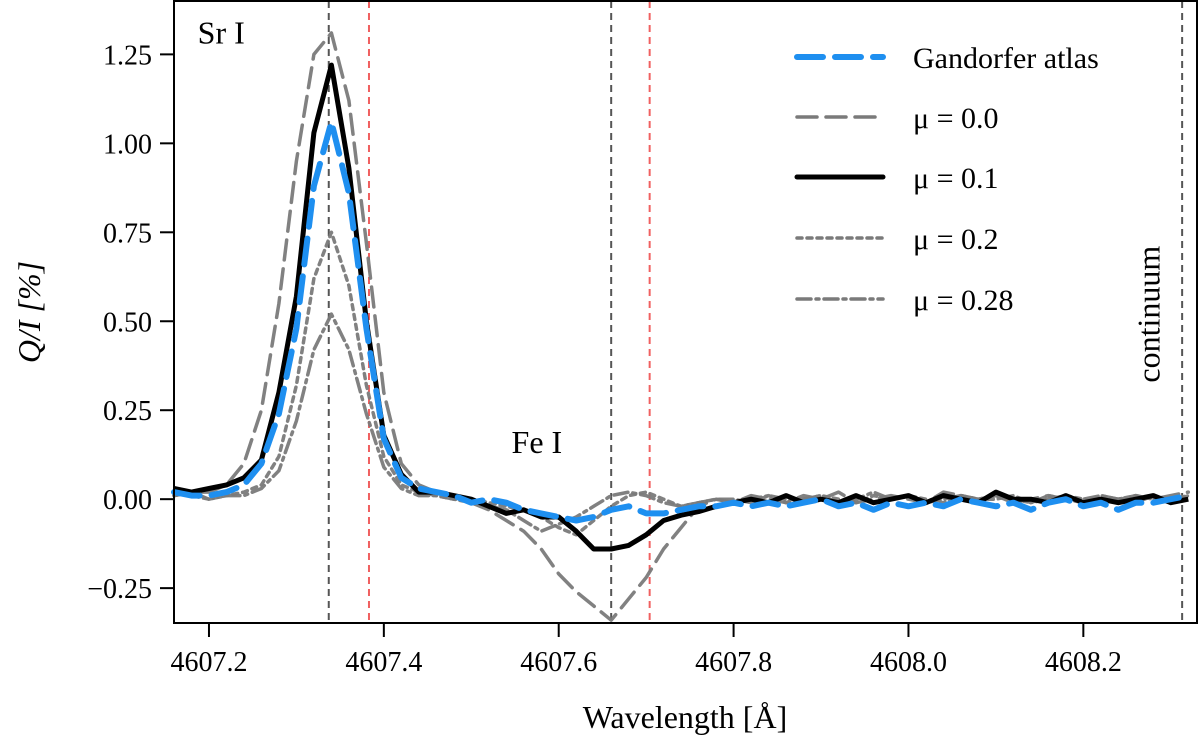 This screenshot has height=742, width=1200. I want to click on y-tick-label: 0.25, so click(127, 411).